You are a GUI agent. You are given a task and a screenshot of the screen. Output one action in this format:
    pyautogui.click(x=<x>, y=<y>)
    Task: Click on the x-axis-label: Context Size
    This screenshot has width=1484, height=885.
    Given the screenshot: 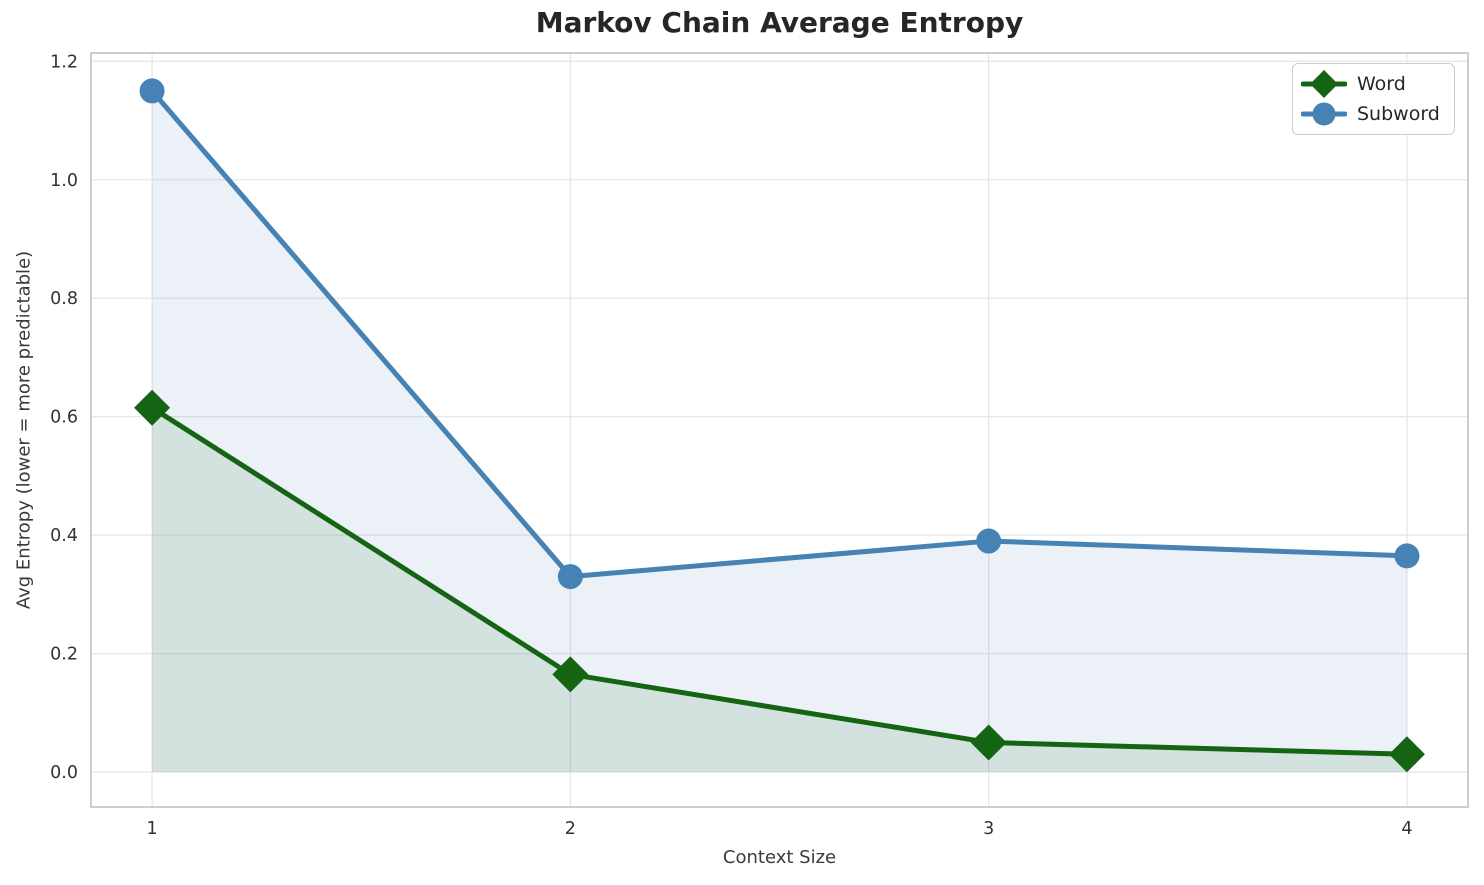 What is the action you would take?
    pyautogui.click(x=779, y=857)
    